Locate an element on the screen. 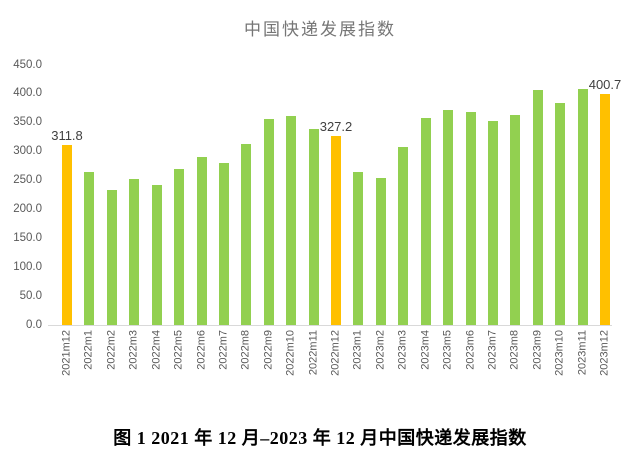 The width and height of the screenshot is (640, 469). figure-caption: 图 1 2021 年 12 月–2023 年 12 月中国快递发展指数 is located at coordinates (320, 438).